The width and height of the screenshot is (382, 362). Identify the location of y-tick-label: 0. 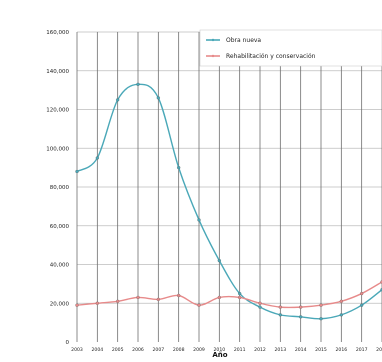
(68, 343).